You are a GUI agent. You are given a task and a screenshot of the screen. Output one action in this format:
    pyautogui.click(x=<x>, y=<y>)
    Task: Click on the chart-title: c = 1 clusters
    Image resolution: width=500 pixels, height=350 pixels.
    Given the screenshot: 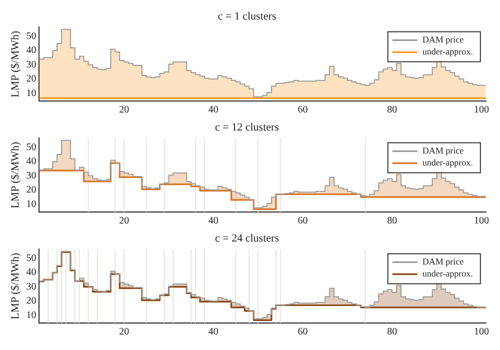 What is the action you would take?
    pyautogui.click(x=247, y=16)
    